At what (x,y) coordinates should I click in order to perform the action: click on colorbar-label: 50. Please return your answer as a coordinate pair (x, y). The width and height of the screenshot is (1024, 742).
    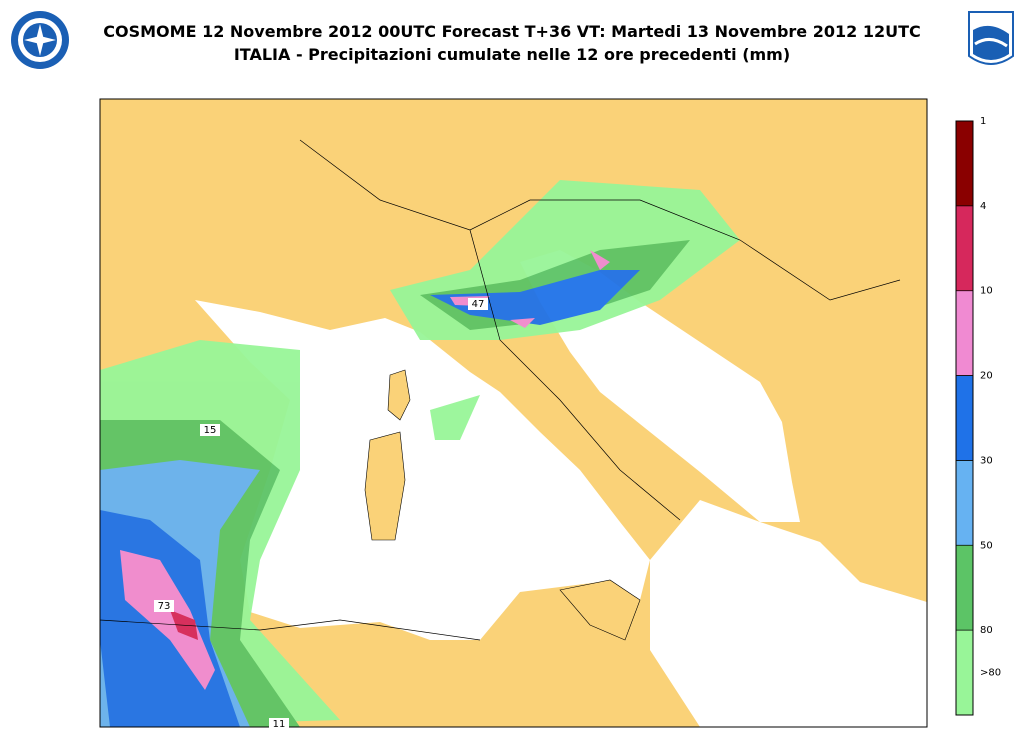
    Looking at the image, I should click on (986, 545).